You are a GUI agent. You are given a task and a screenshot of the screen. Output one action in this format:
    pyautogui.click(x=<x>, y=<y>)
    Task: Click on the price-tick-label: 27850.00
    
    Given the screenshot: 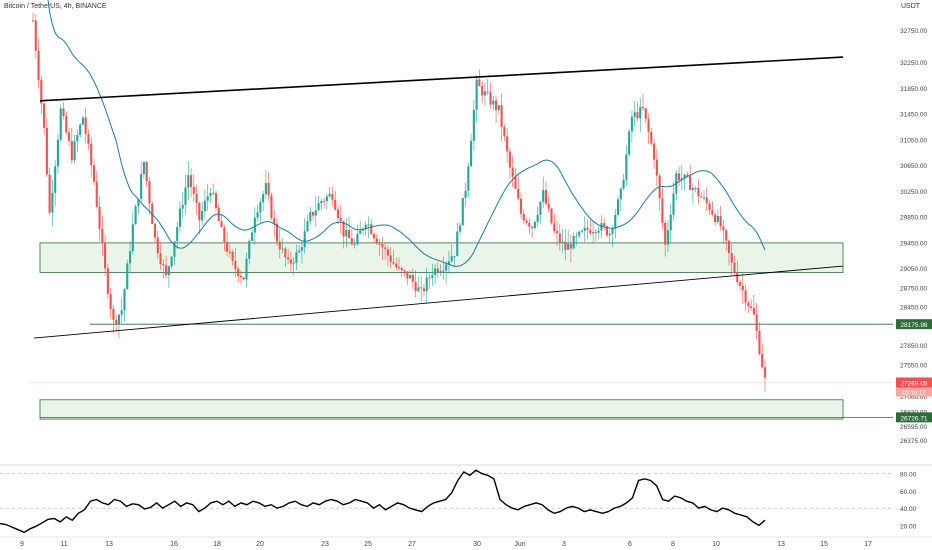 What is the action you would take?
    pyautogui.click(x=913, y=346)
    